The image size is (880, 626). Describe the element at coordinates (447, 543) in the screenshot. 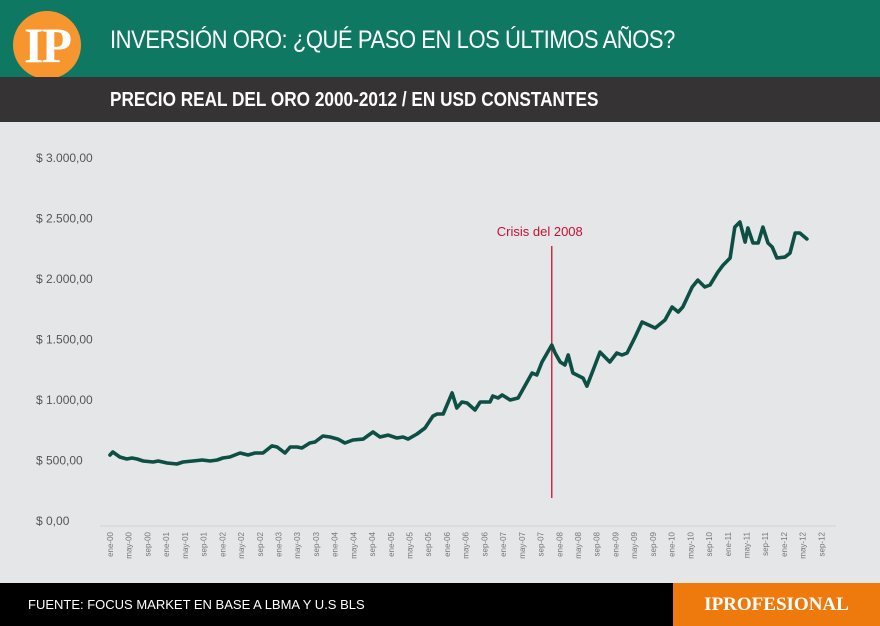

I see `x-tick-label: ene-06` at that location.